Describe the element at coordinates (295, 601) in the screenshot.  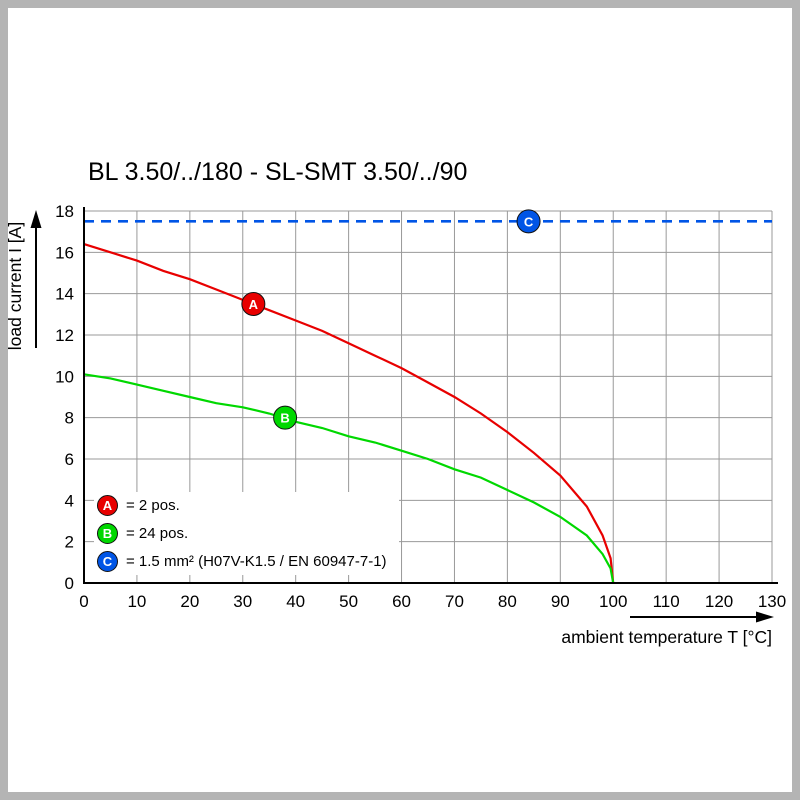
I see `x-tick-label: 40` at that location.